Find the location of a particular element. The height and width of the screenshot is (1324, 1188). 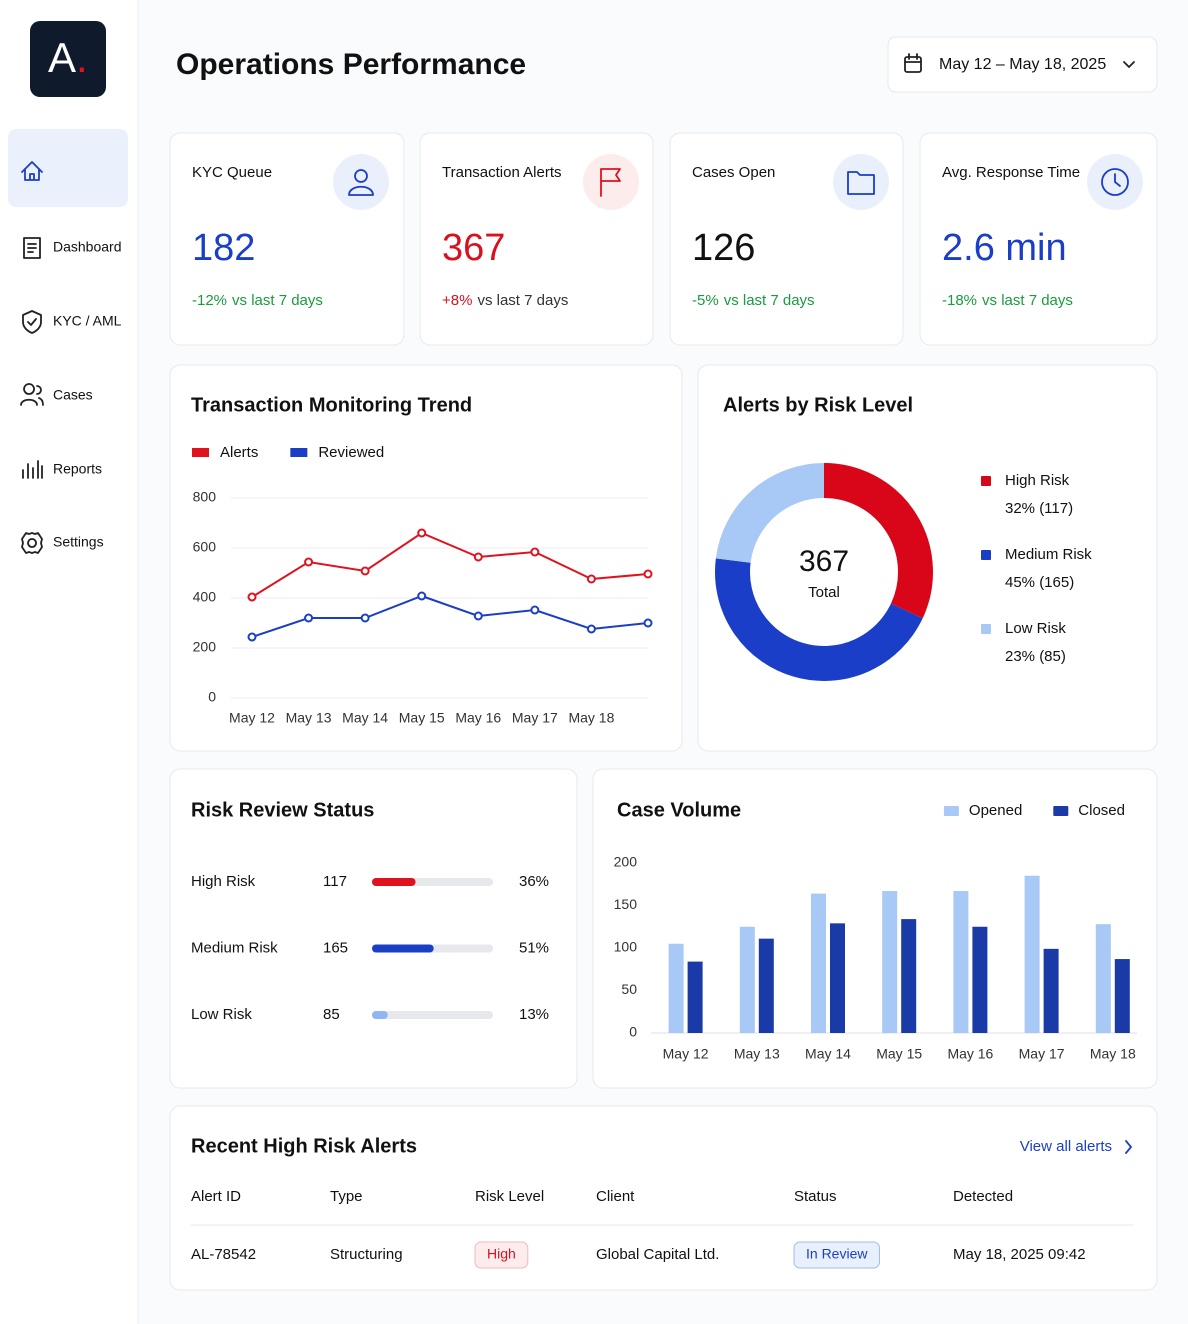

kpi-change: -18% vs last 7 days is located at coordinates (1007, 300).